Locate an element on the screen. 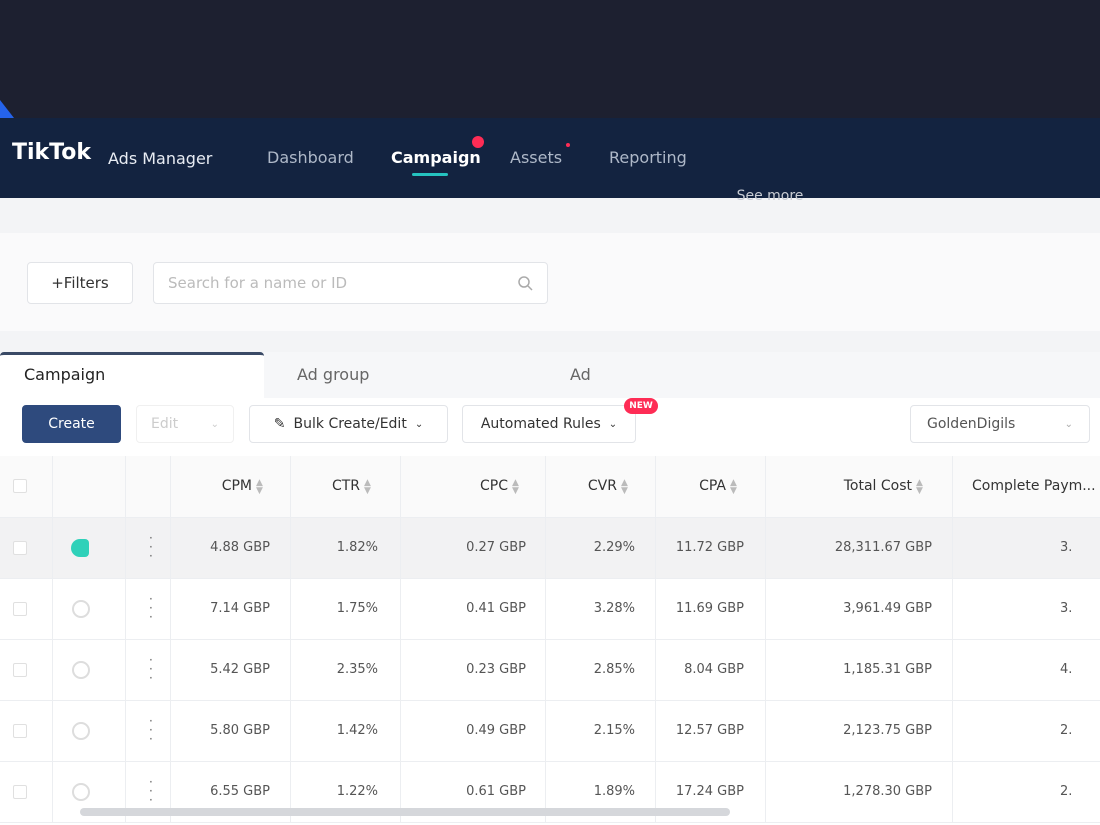 The width and height of the screenshot is (1100, 825). column-header: CTR is located at coordinates (345, 486).